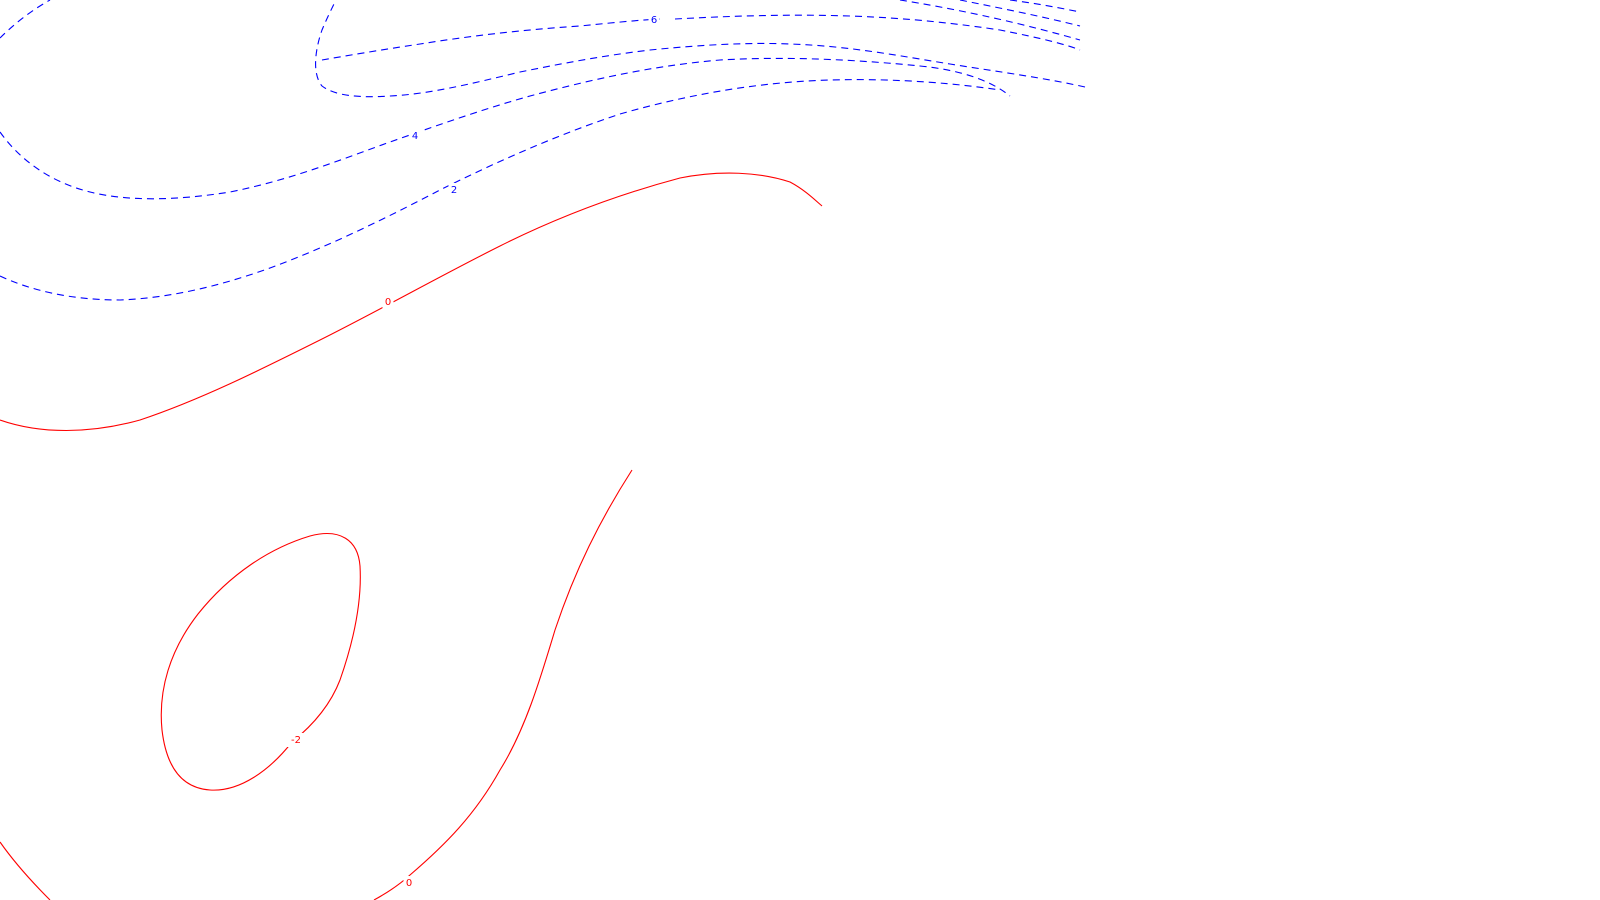  Describe the element at coordinates (503, 684) in the screenshot. I see `contour-line-0-lower` at that location.